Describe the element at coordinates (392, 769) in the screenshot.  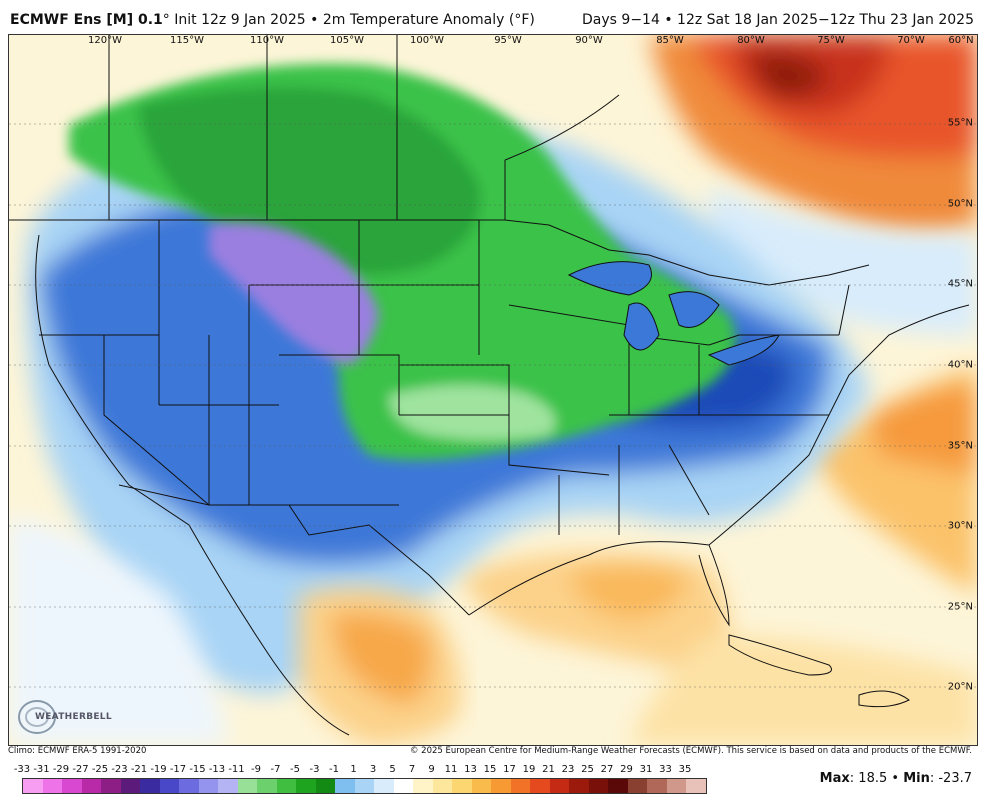
I see `colorbar-tick-label: 5` at that location.